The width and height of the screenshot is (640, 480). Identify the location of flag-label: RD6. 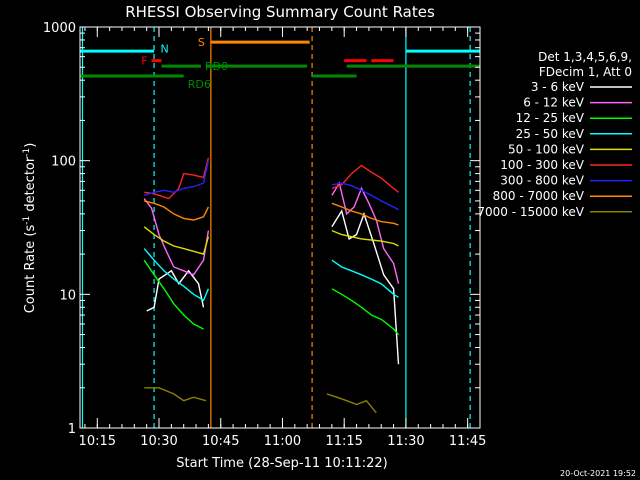
(199, 84).